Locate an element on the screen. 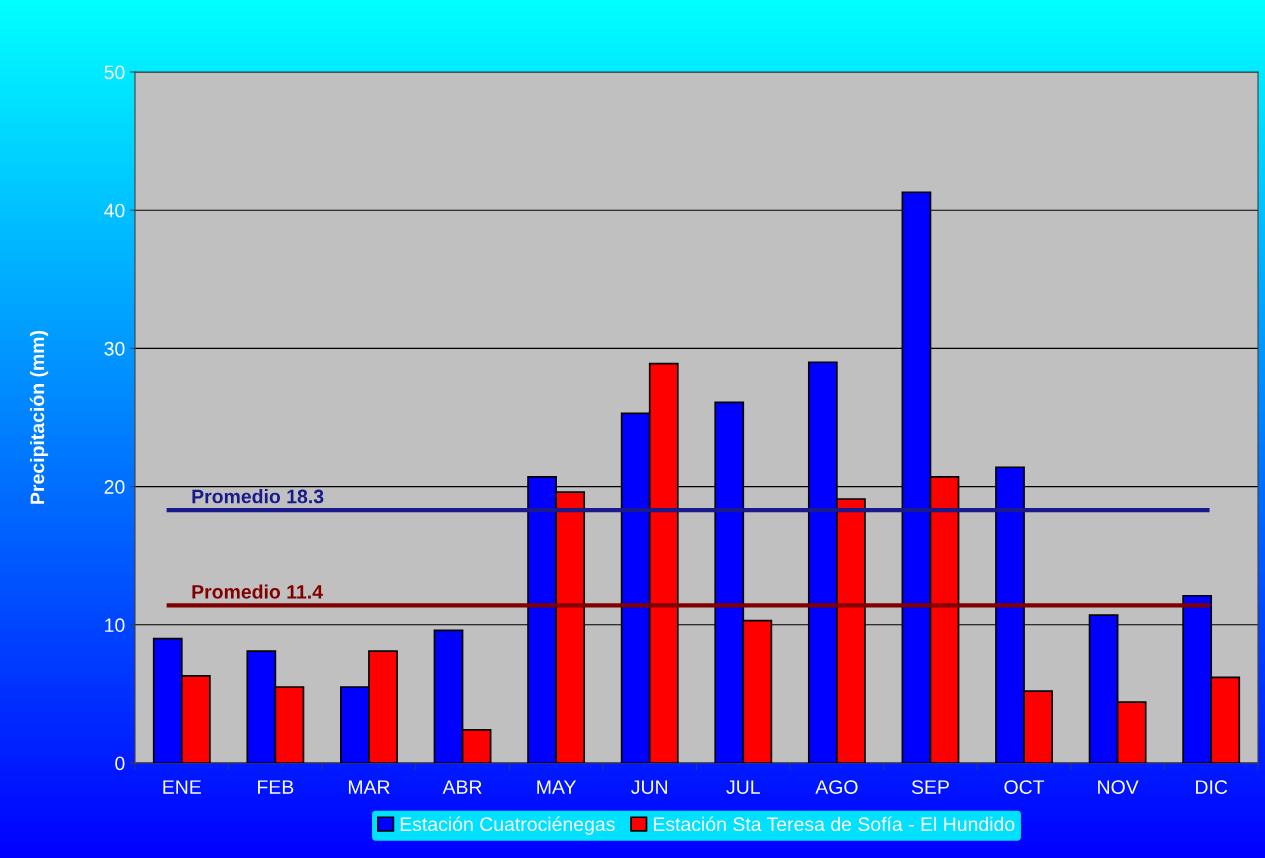  x-tick-label: MAY is located at coordinates (557, 787).